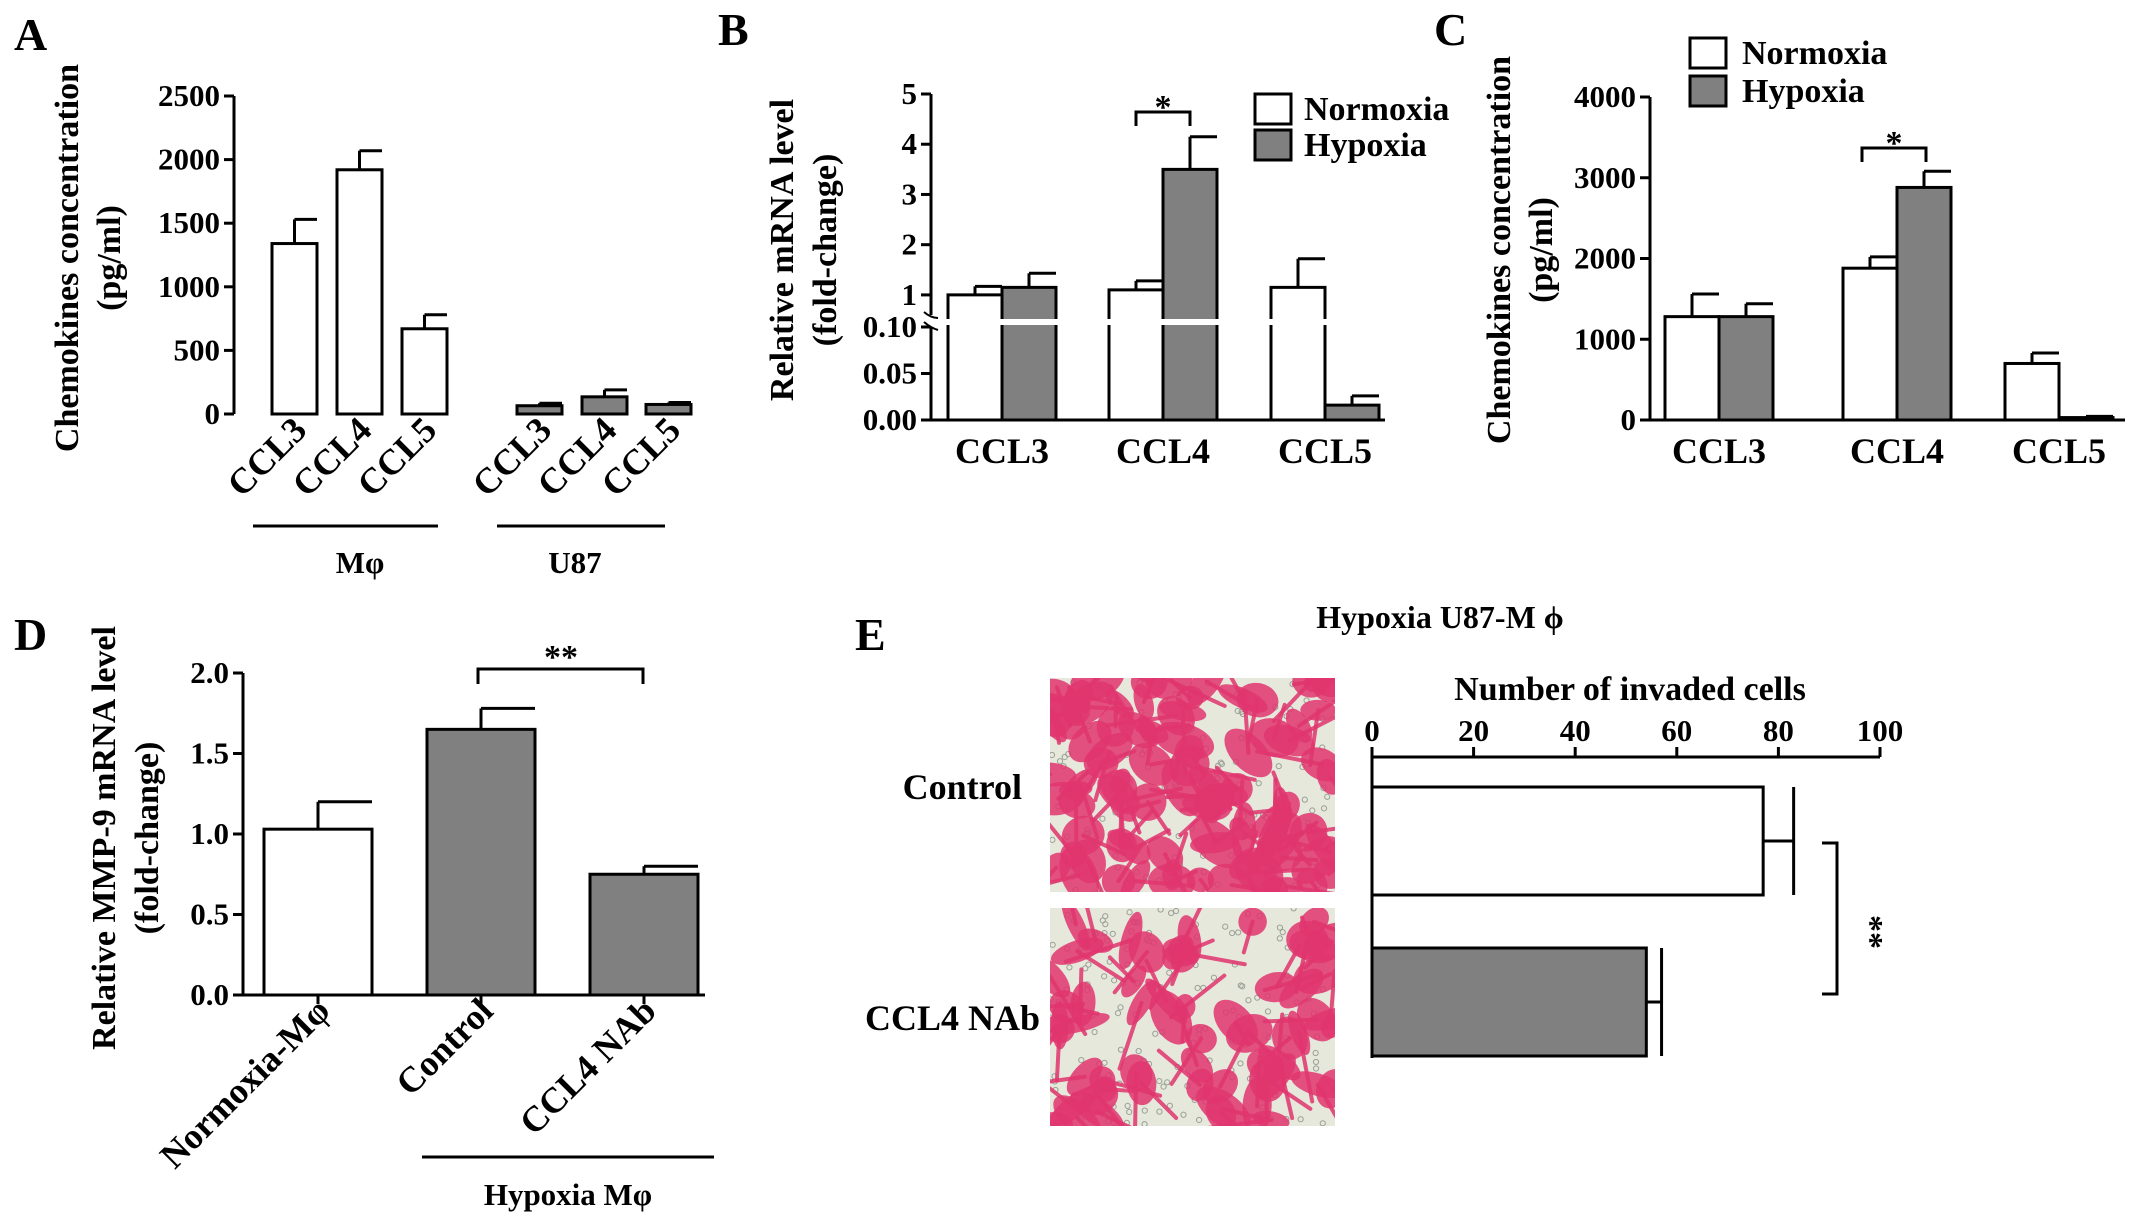 The height and width of the screenshot is (1225, 2150). I want to click on panel-c-y-tick-label: 4000, so click(1605, 96).